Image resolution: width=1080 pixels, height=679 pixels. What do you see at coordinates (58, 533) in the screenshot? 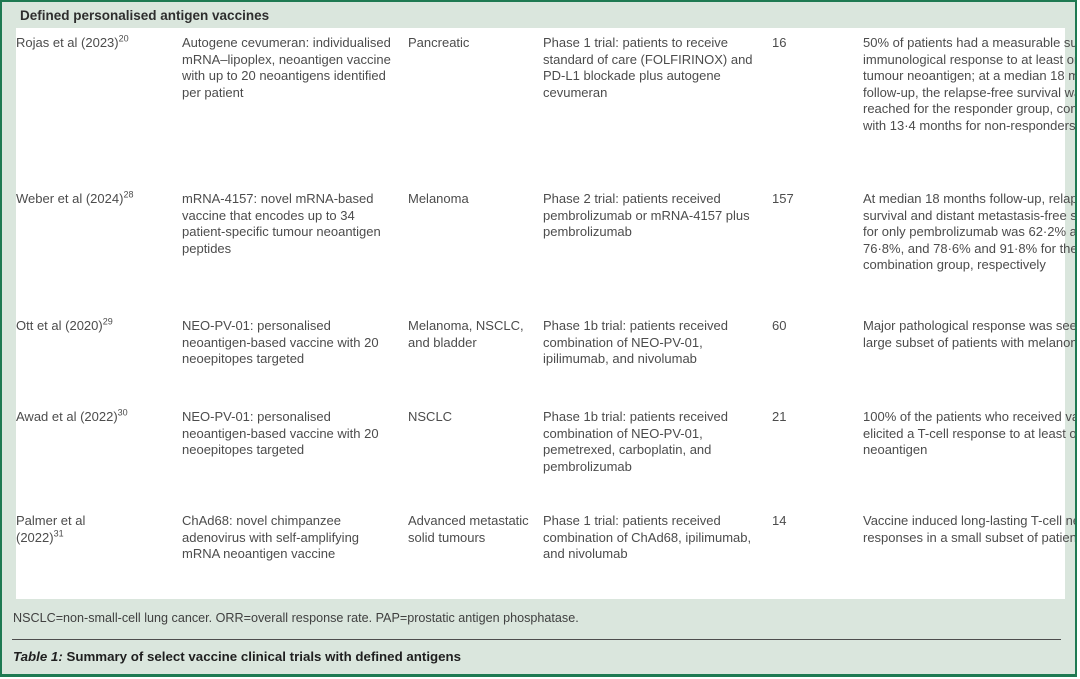
I see `reference-superscript: 31` at bounding box center [58, 533].